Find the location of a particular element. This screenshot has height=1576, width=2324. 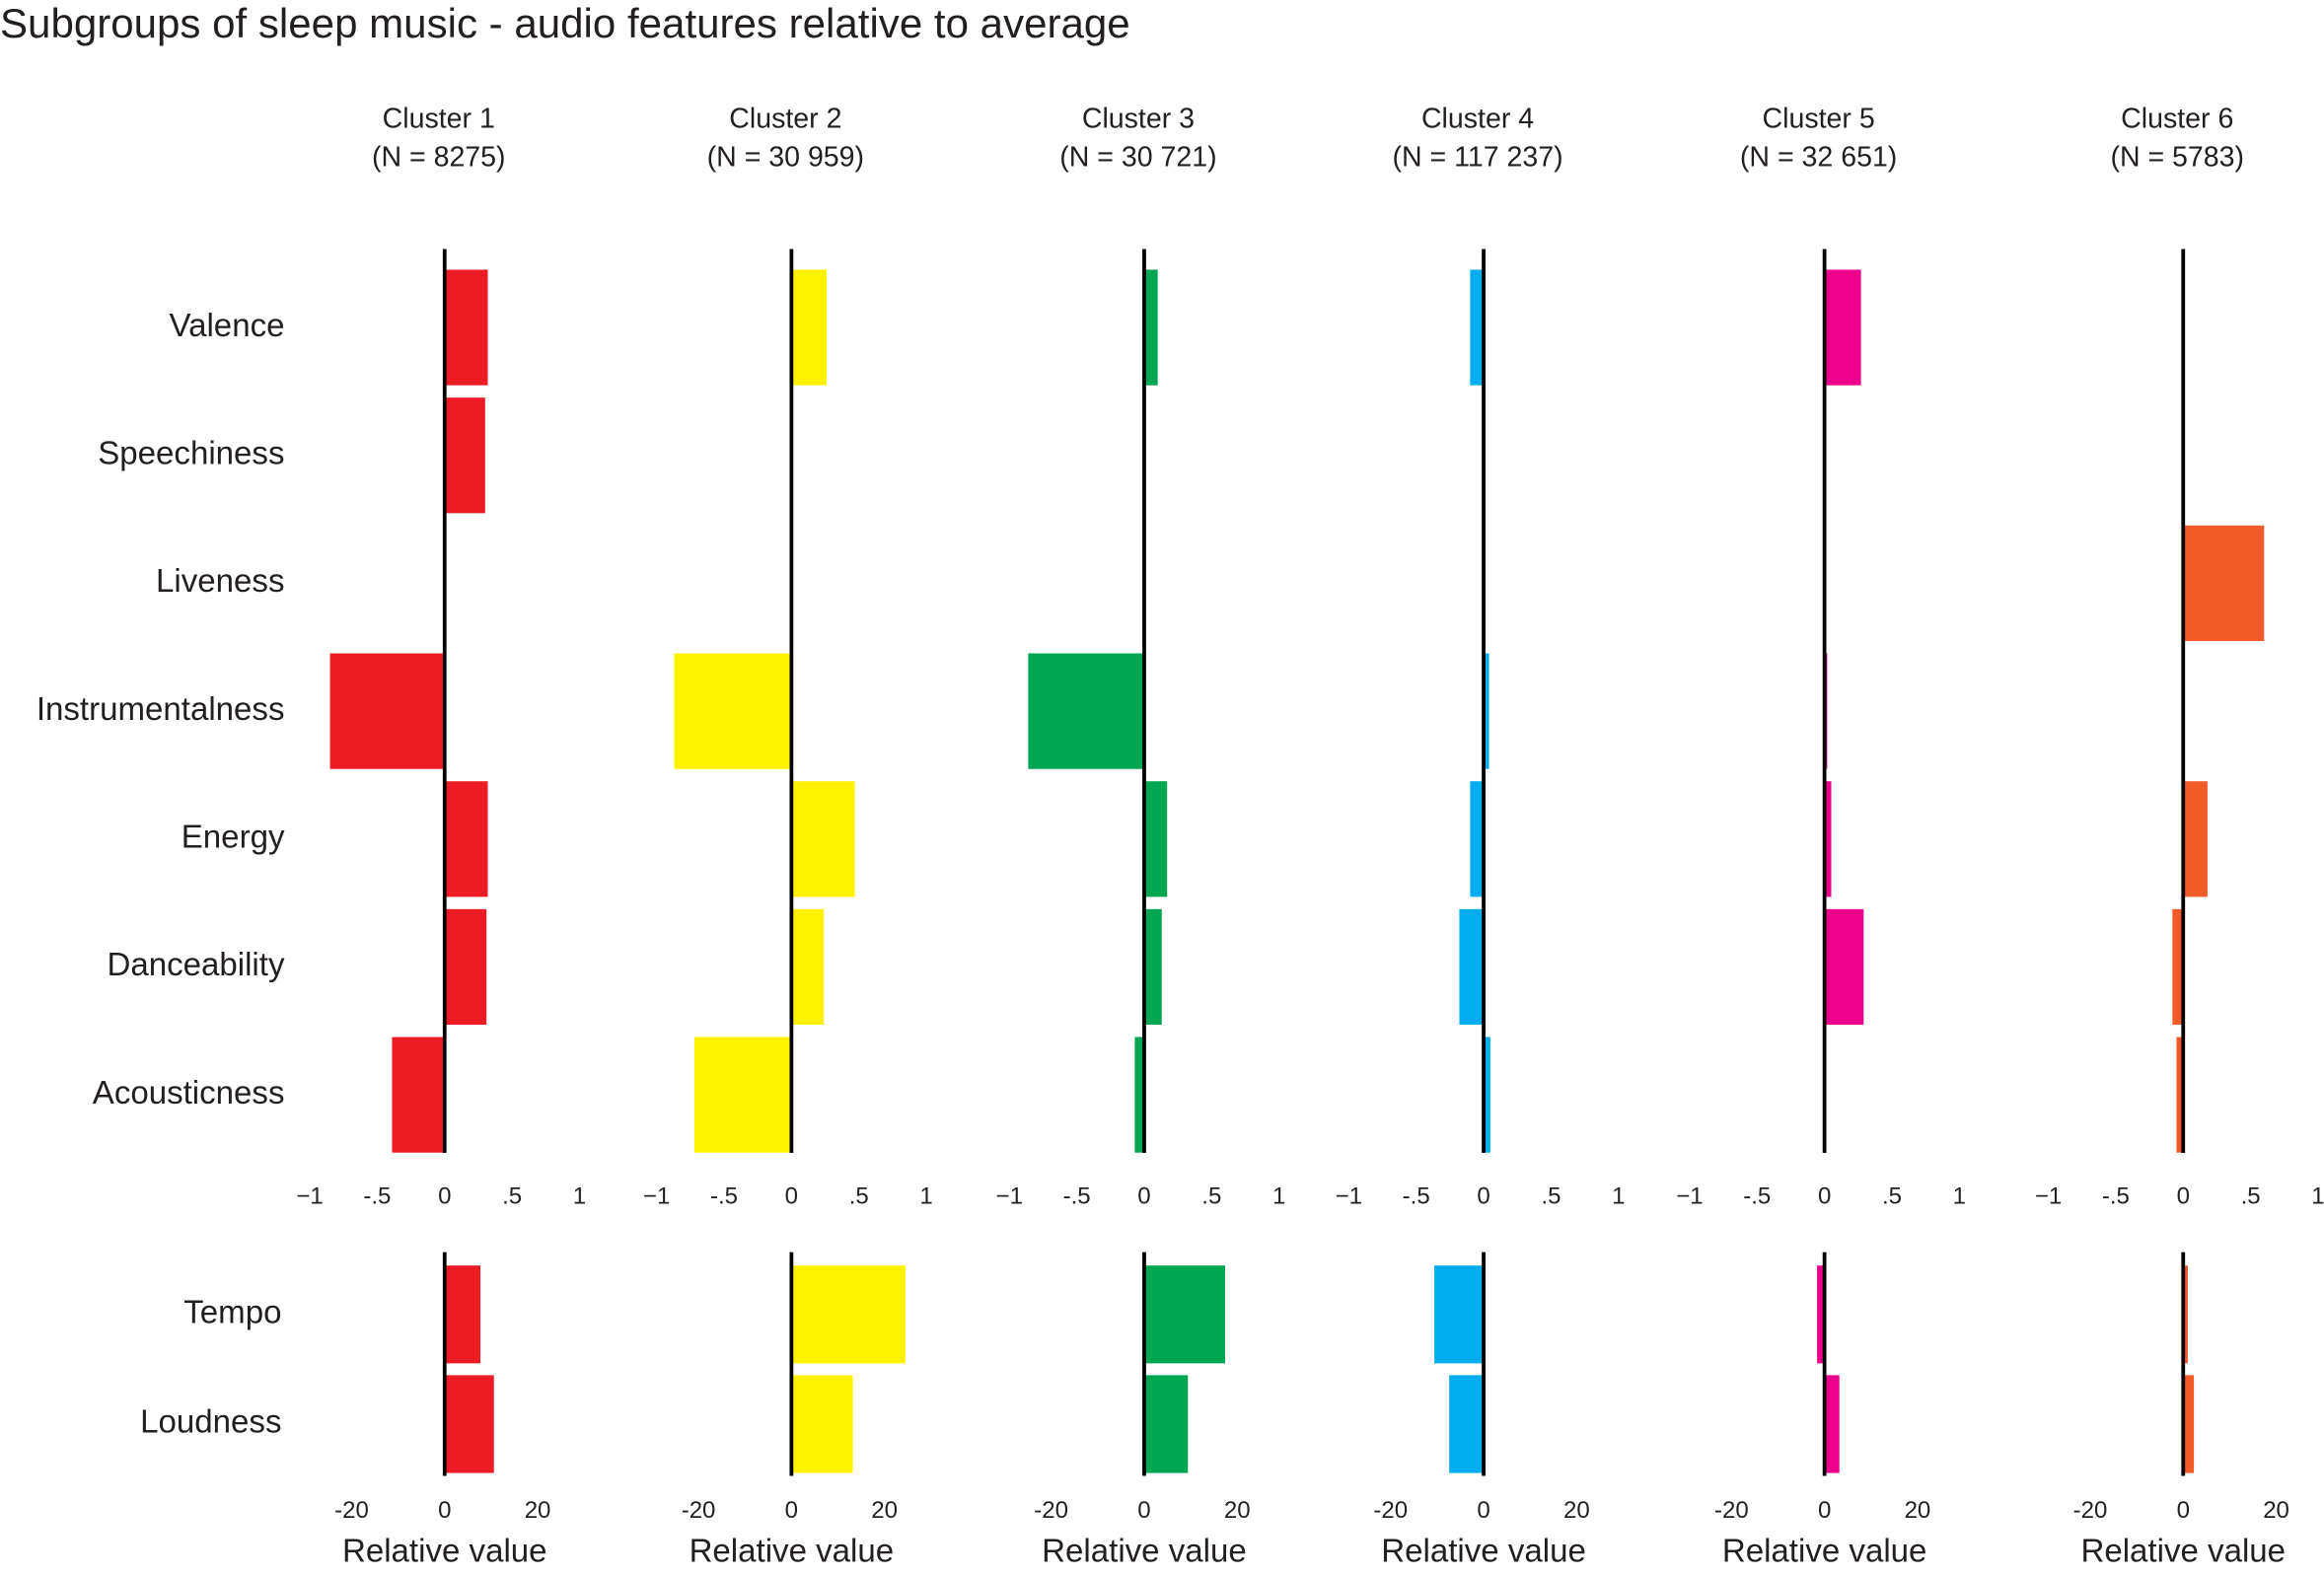

category-label: Speechiness is located at coordinates (191, 453).